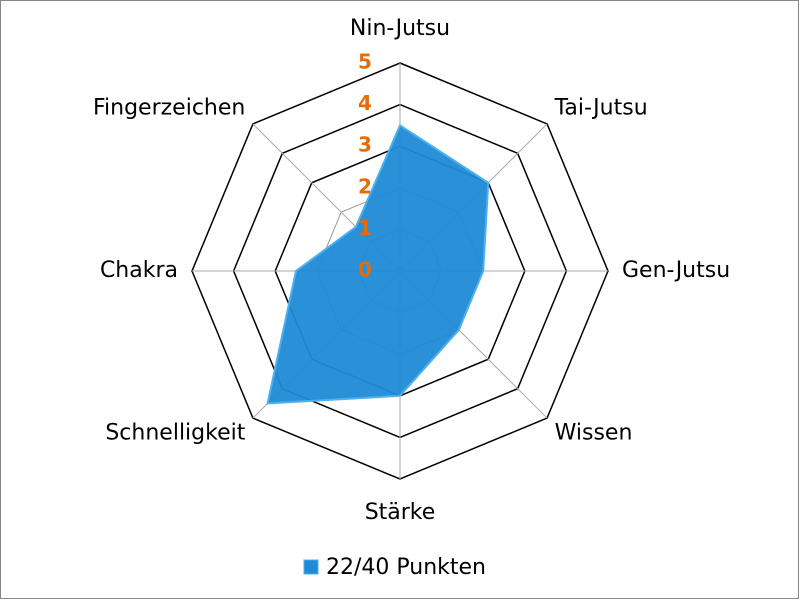 Image resolution: width=800 pixels, height=600 pixels. What do you see at coordinates (365, 103) in the screenshot?
I see `r-tick-label: 4` at bounding box center [365, 103].